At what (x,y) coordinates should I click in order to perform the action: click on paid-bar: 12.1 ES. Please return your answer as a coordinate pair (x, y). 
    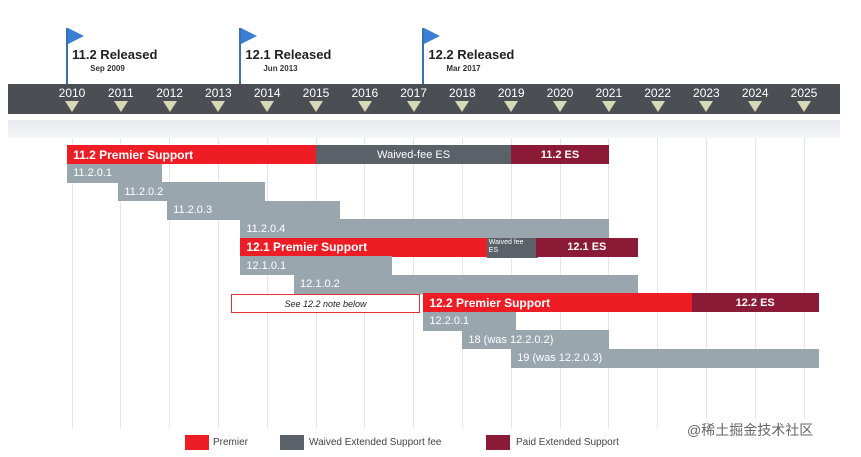
    Looking at the image, I should click on (587, 247).